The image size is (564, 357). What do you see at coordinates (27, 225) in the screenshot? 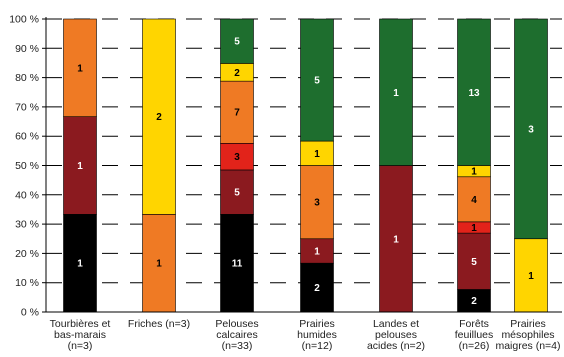
I see `y-tick-label: 30 %` at bounding box center [27, 225].